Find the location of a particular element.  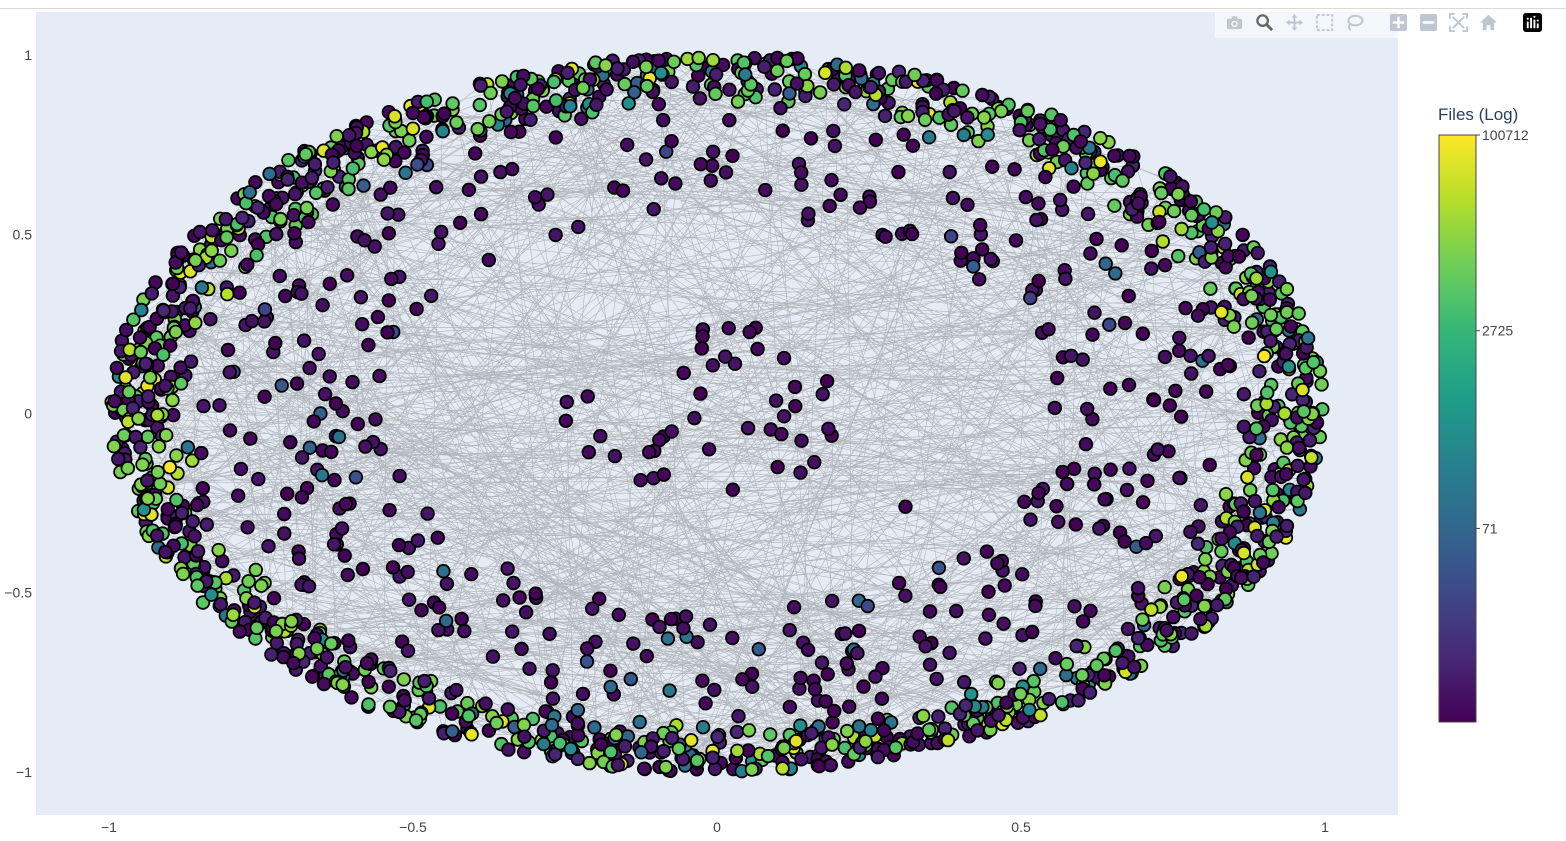

download-plot-button is located at coordinates (1234, 25).